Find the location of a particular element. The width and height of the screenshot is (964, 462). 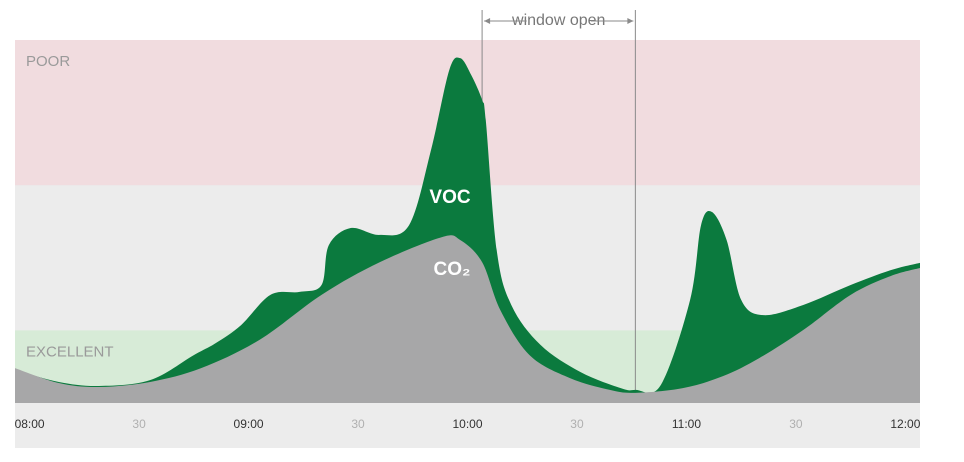

zone-label: POOR is located at coordinates (48, 61).